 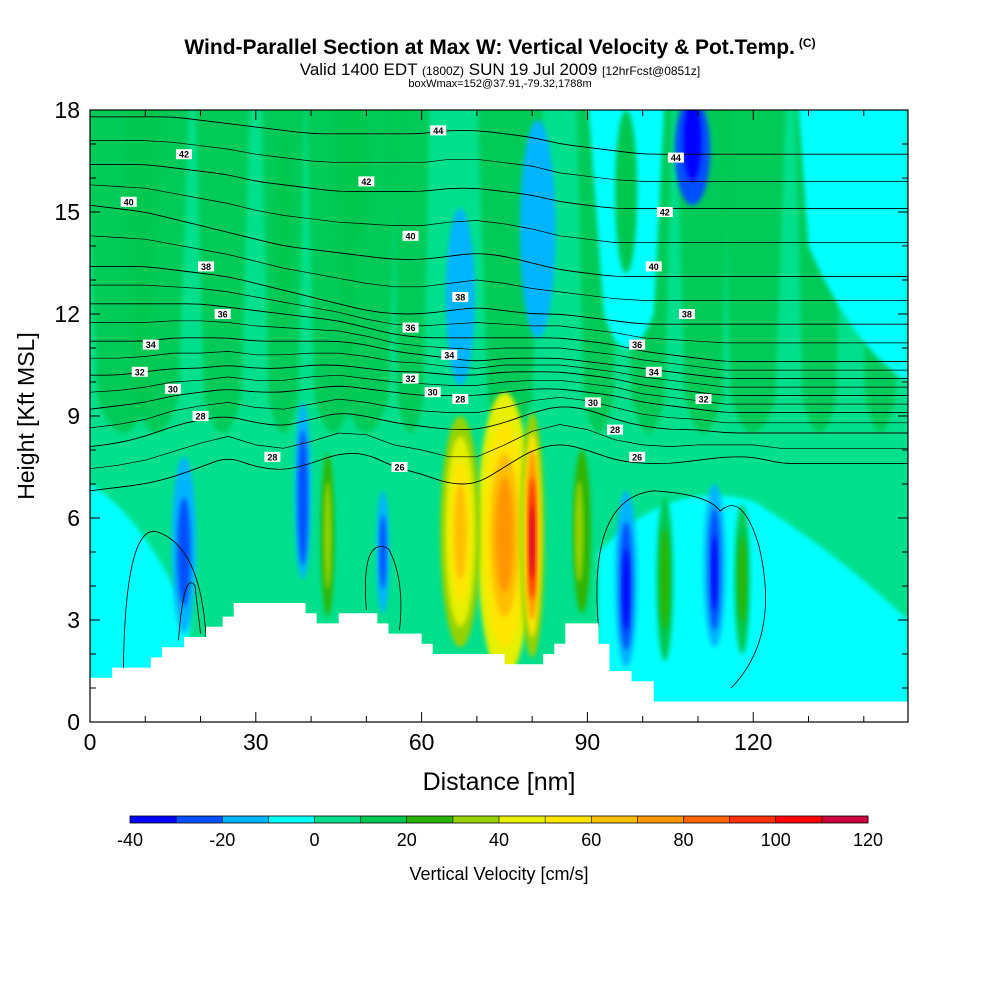 I want to click on colorbar-tick-label: 40, so click(x=499, y=840).